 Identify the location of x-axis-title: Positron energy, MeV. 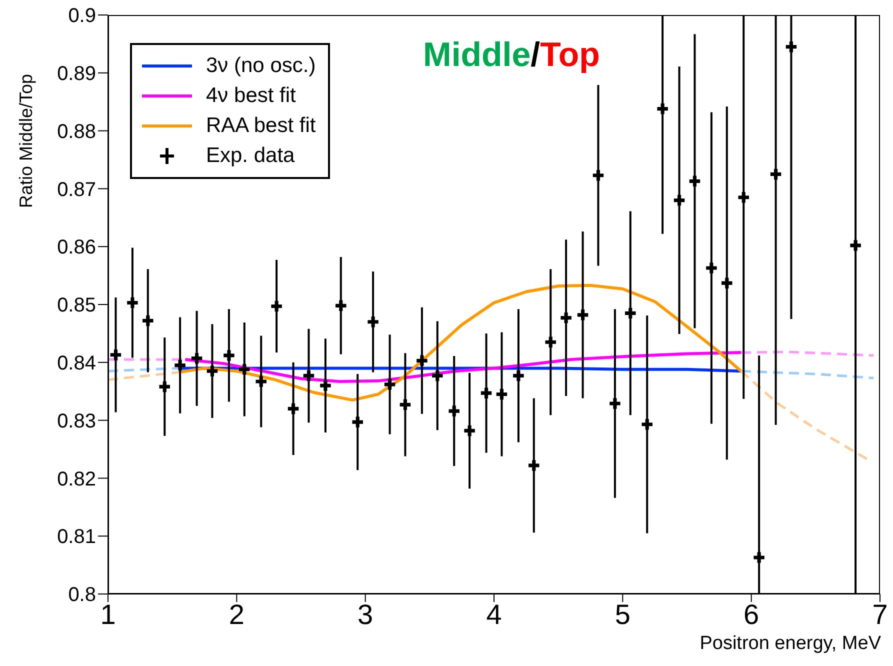
(790, 644).